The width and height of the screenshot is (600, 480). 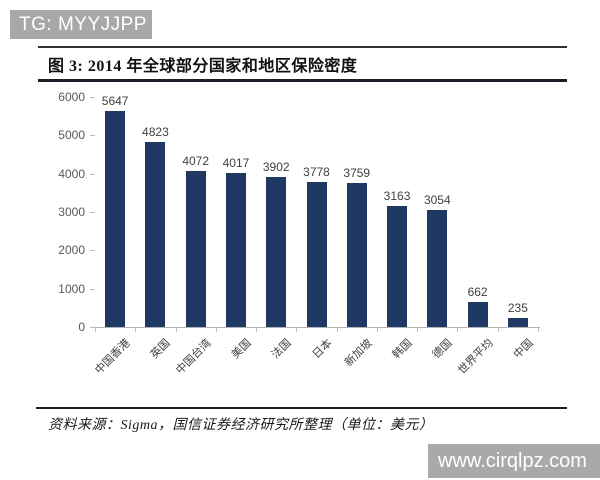 What do you see at coordinates (517, 307) in the screenshot?
I see `bar-value-label: 235` at bounding box center [517, 307].